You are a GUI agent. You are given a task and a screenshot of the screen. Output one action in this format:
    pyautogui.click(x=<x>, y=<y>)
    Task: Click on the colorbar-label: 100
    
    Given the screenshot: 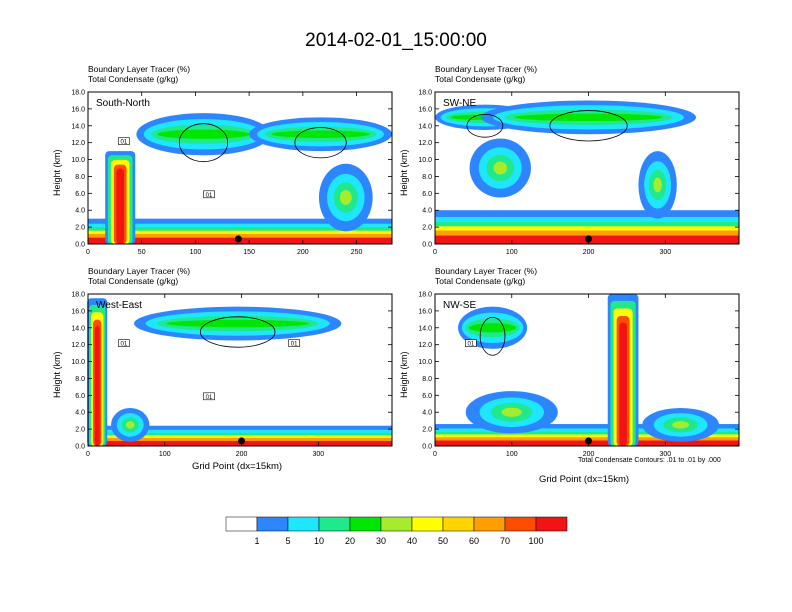 What is the action you would take?
    pyautogui.click(x=536, y=541)
    